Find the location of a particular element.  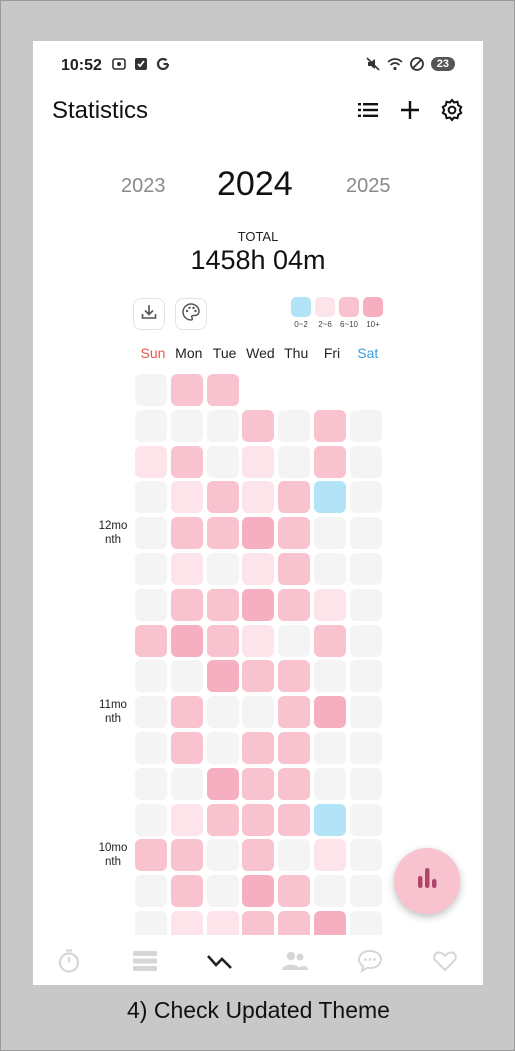

statistics-icon is located at coordinates (220, 961).